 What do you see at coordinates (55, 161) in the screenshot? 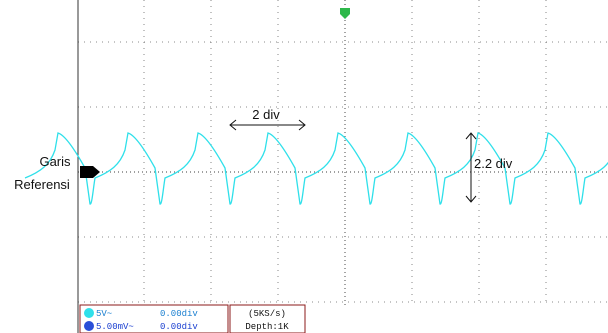
I see `reference-label: Garis` at bounding box center [55, 161].